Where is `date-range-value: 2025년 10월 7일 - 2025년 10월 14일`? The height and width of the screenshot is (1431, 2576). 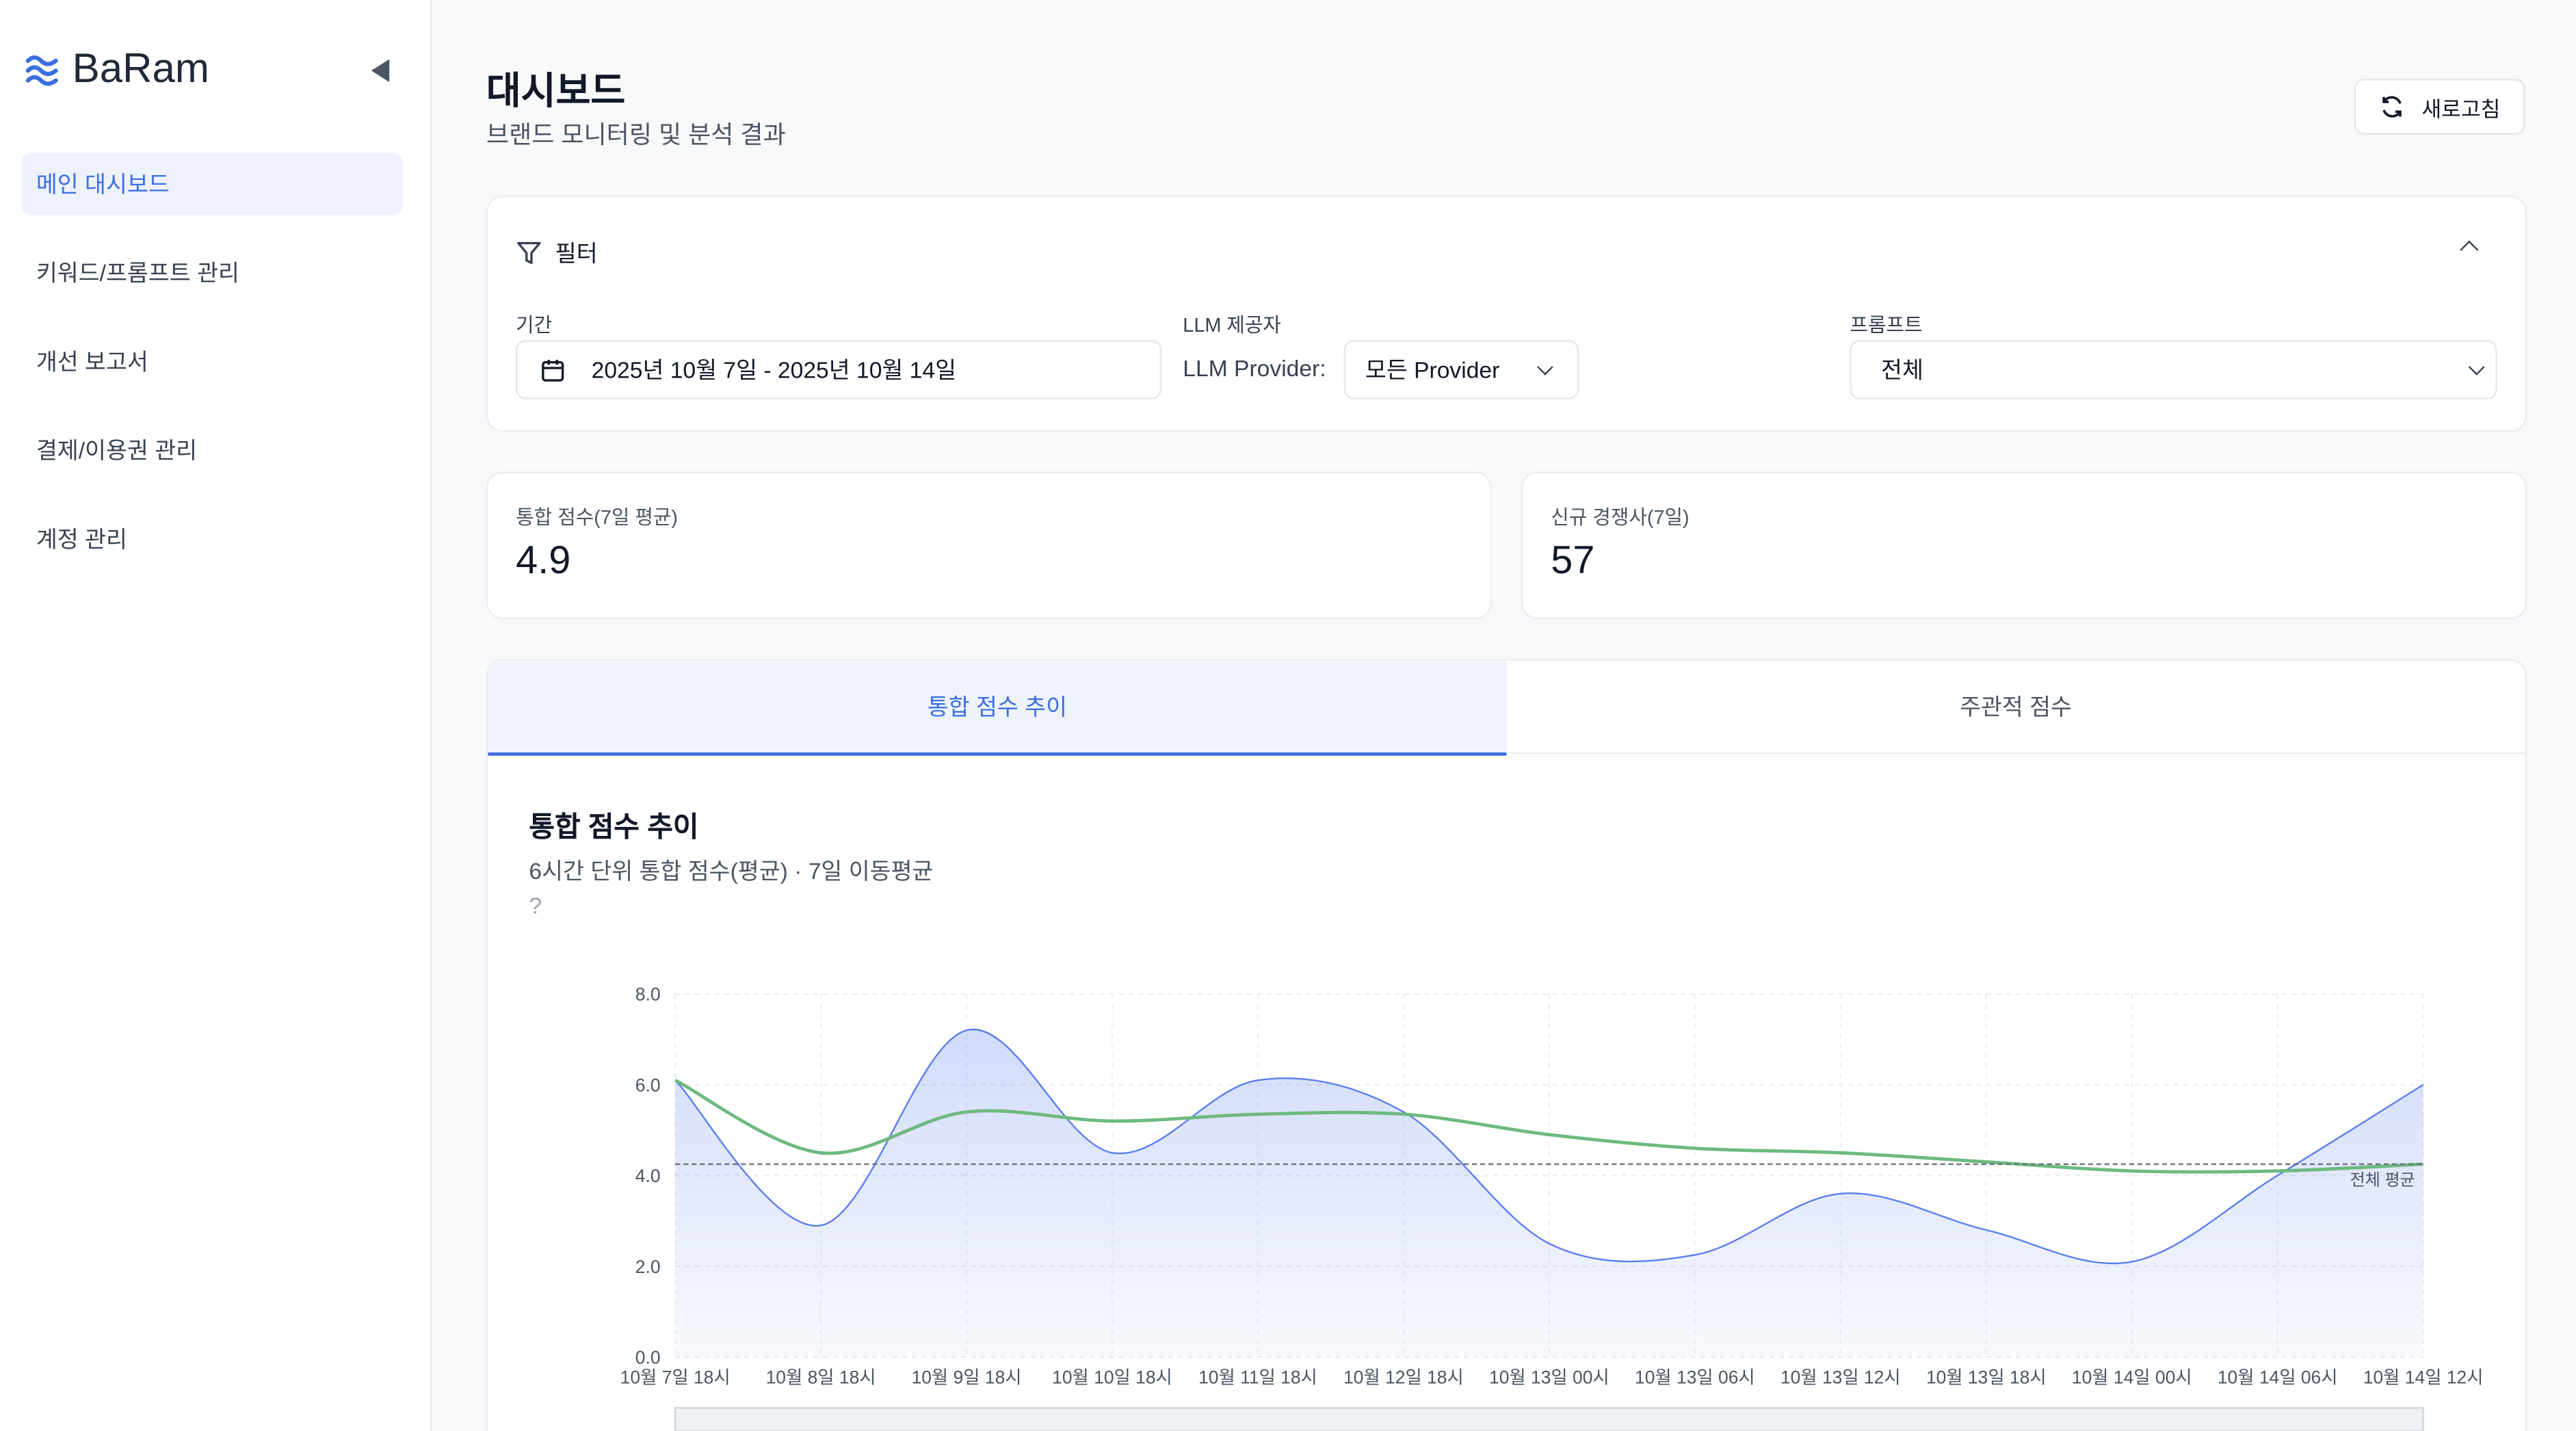 date-range-value: 2025년 10월 7일 - 2025년 10월 14일 is located at coordinates (774, 369).